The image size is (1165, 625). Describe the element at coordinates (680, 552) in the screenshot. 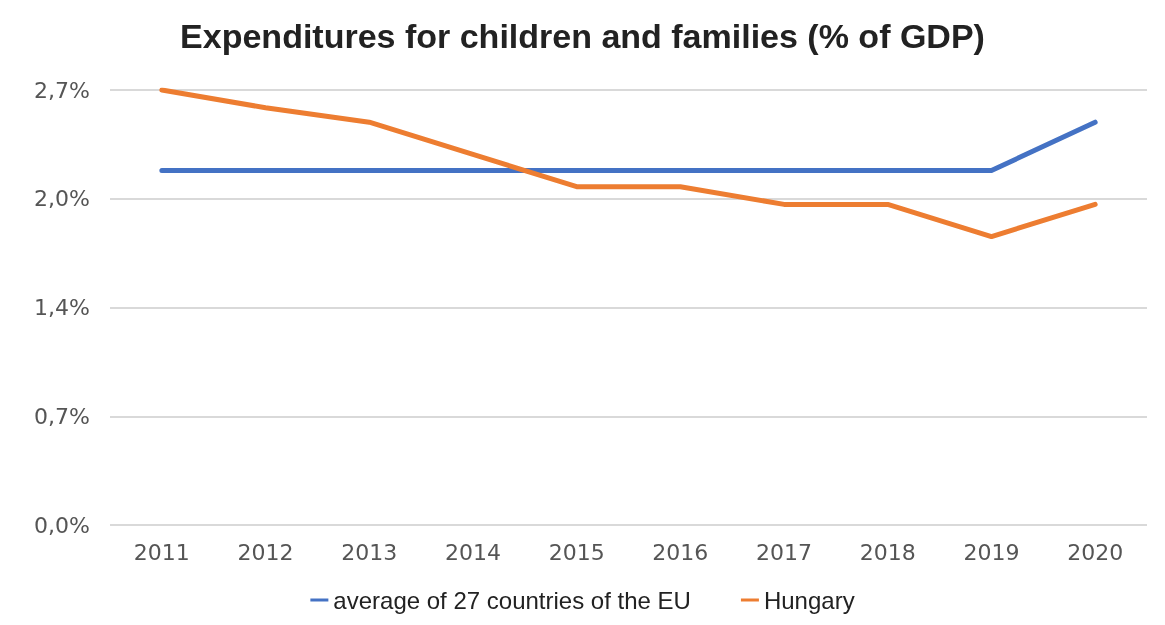

I see `x-tick-label: 2016` at that location.